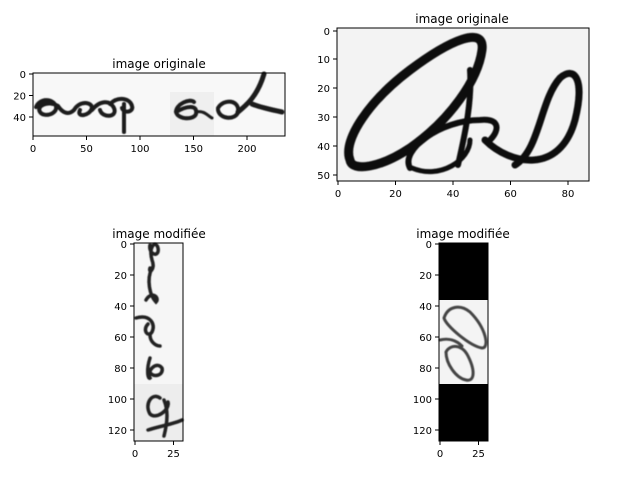 The height and width of the screenshot is (485, 622). Describe the element at coordinates (422, 400) in the screenshot. I see `panel-4-ytick: 100` at that location.